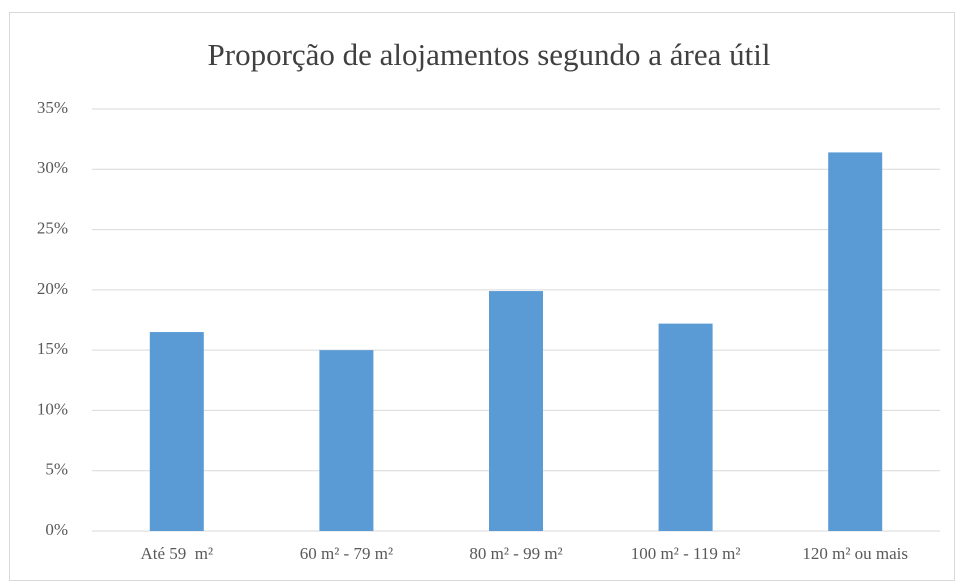 The width and height of the screenshot is (957, 582). What do you see at coordinates (52, 408) in the screenshot?
I see `y-tick-label: 10%` at bounding box center [52, 408].